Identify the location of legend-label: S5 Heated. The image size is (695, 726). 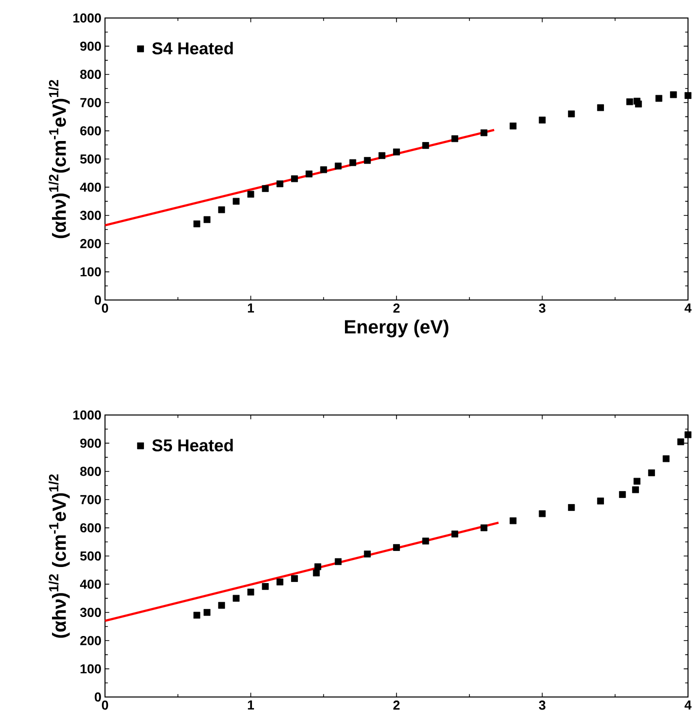
(192, 445).